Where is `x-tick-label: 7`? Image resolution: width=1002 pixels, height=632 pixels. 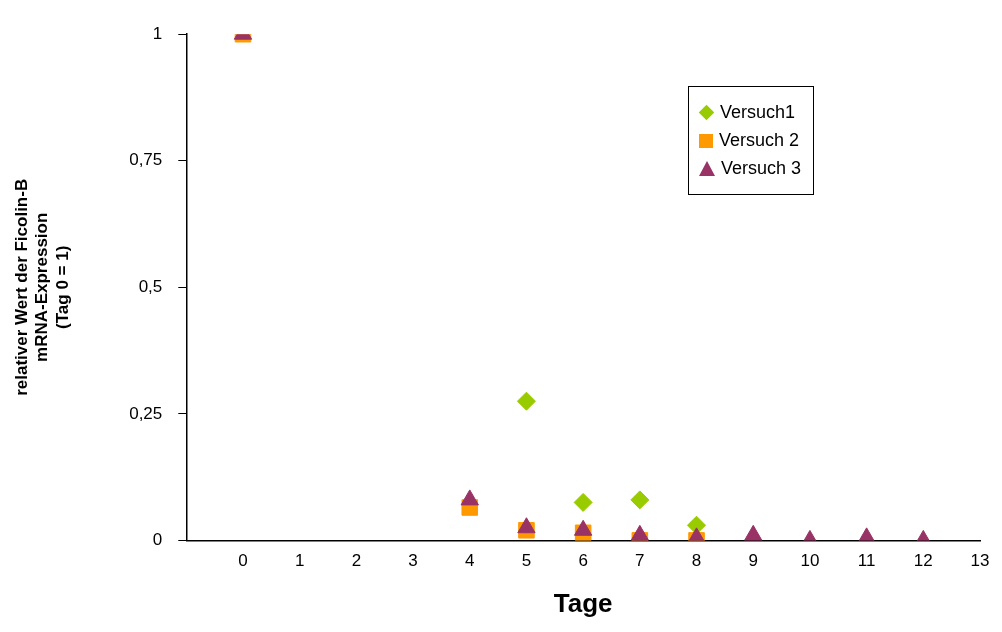
x-tick-label: 7 is located at coordinates (640, 561).